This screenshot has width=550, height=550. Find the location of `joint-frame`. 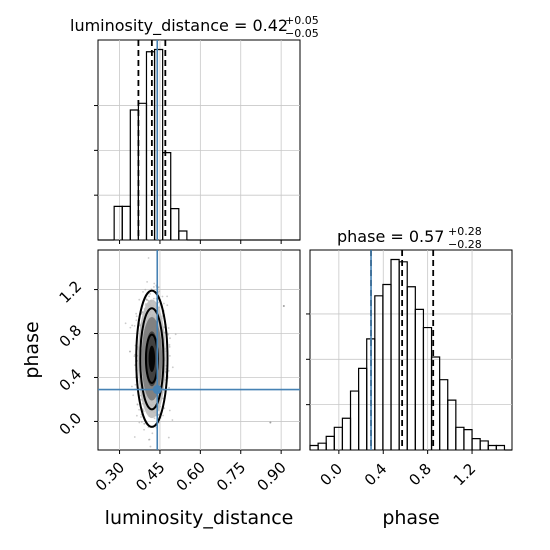

joint-frame is located at coordinates (199, 350).